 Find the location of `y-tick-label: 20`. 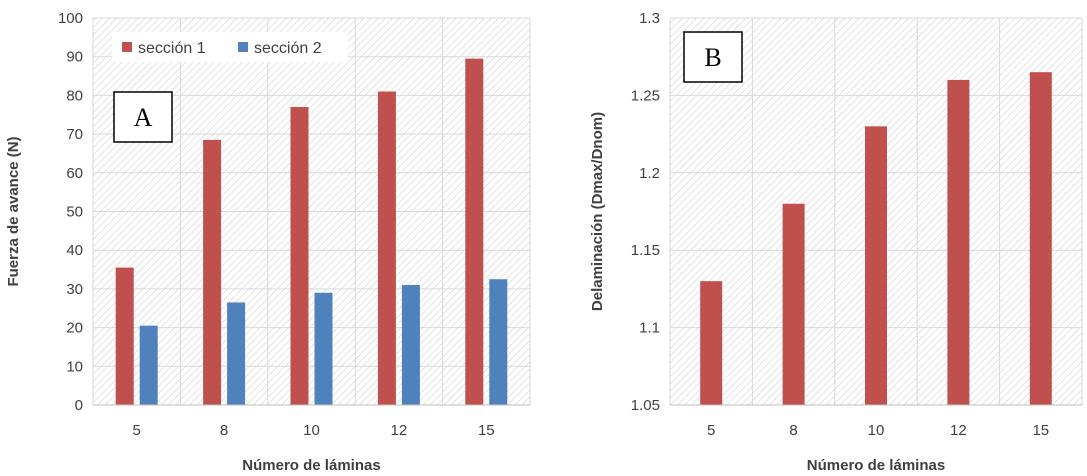

y-tick-label: 20 is located at coordinates (74, 328).